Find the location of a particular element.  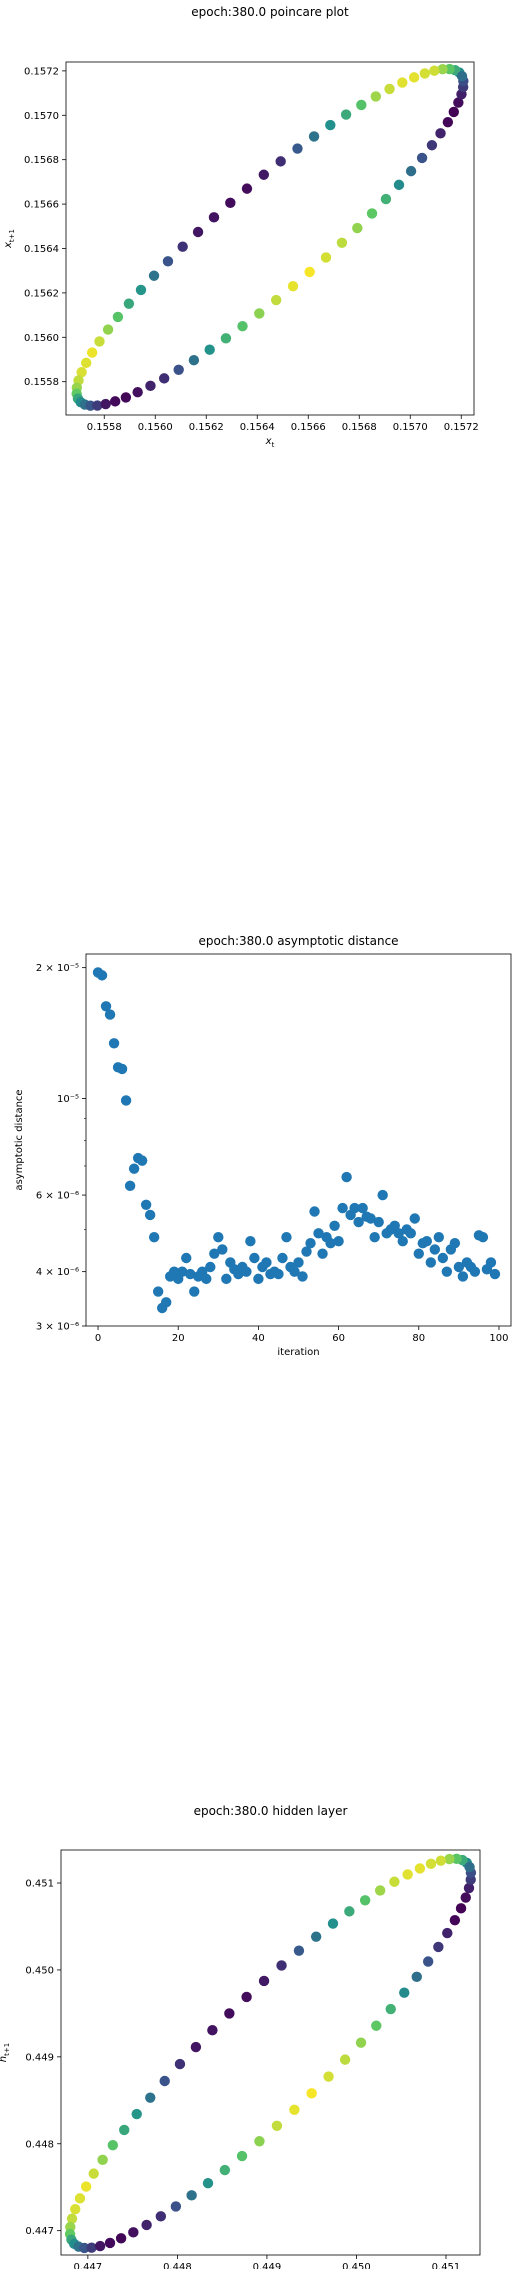

y-tick-label: 0.1558 is located at coordinates (41, 382).